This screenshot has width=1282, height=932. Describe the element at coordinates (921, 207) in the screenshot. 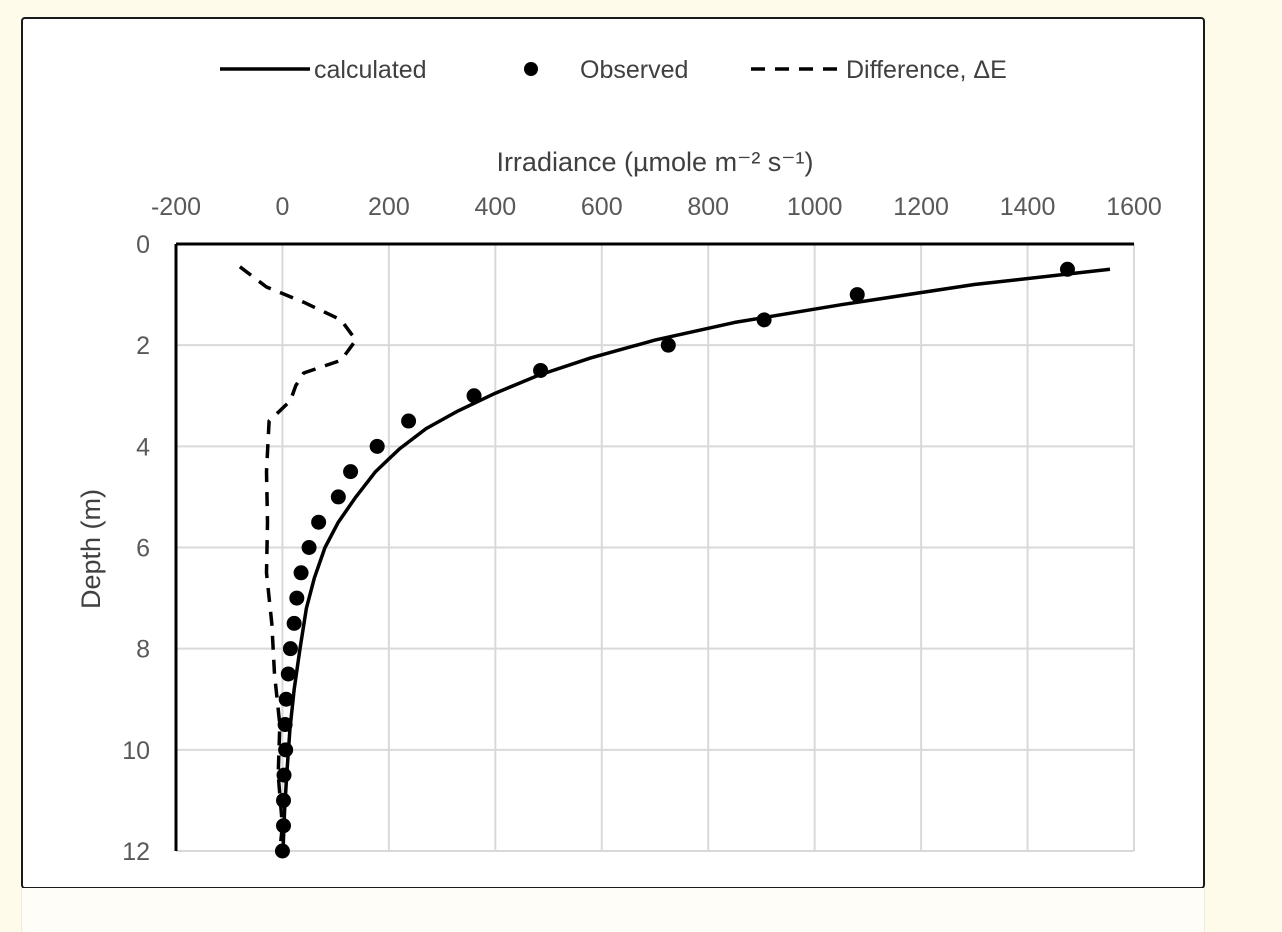

I see `x-tick-label: 1200` at that location.